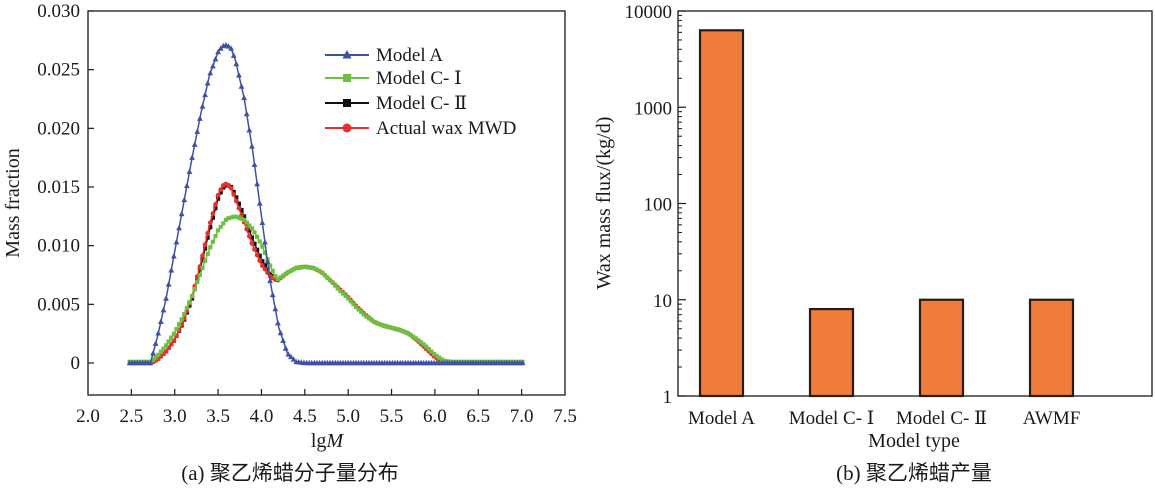  Describe the element at coordinates (914, 441) in the screenshot. I see `panel-b-x-axis-title: Model type` at that location.